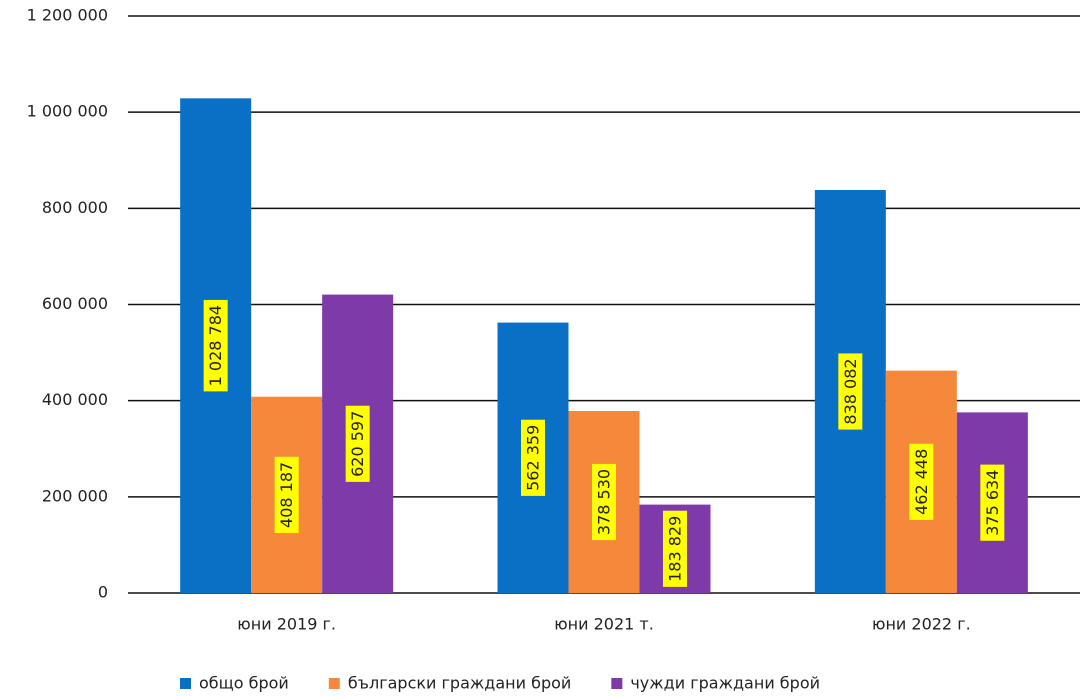  I want to click on y-tick-label: 400 000, so click(75, 399).